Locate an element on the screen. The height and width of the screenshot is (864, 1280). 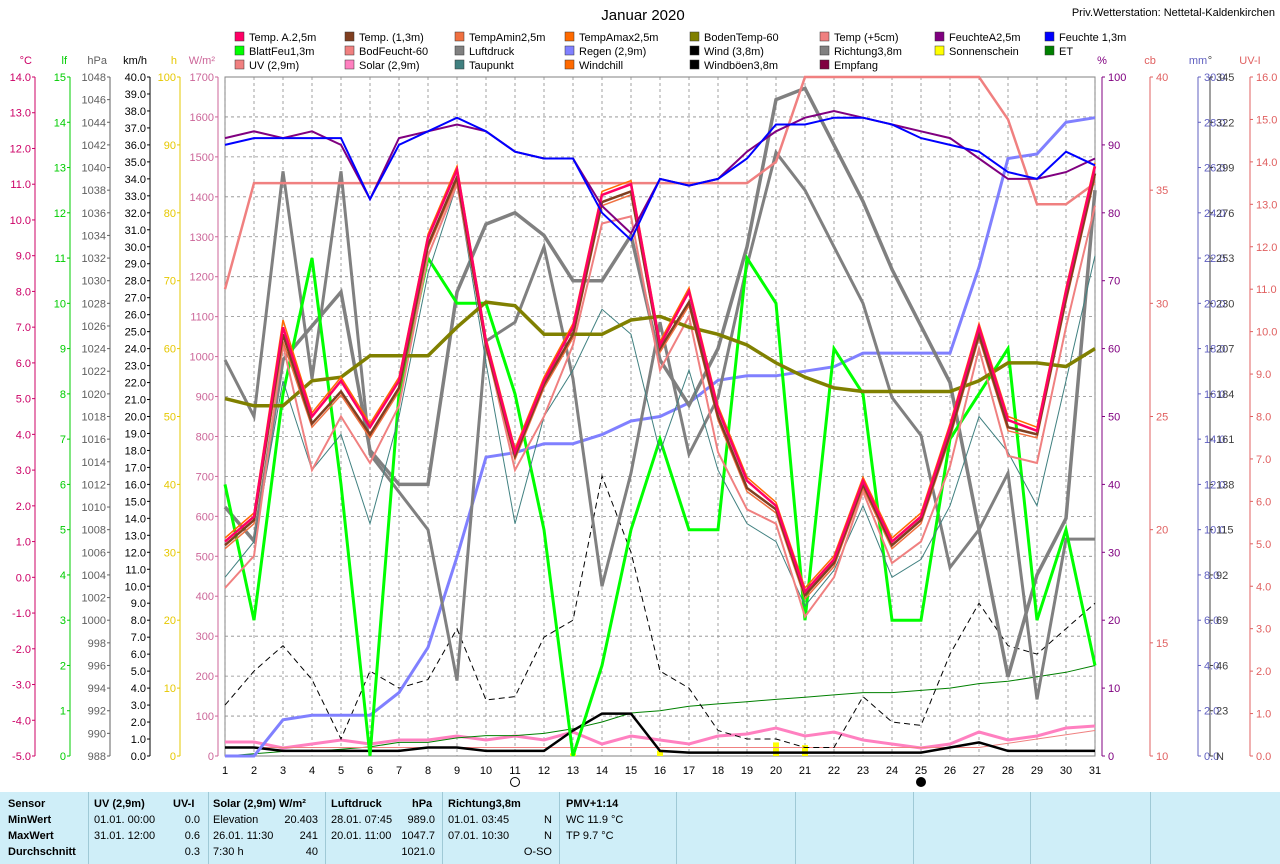
axis-unit-label: hPa is located at coordinates (97, 61).